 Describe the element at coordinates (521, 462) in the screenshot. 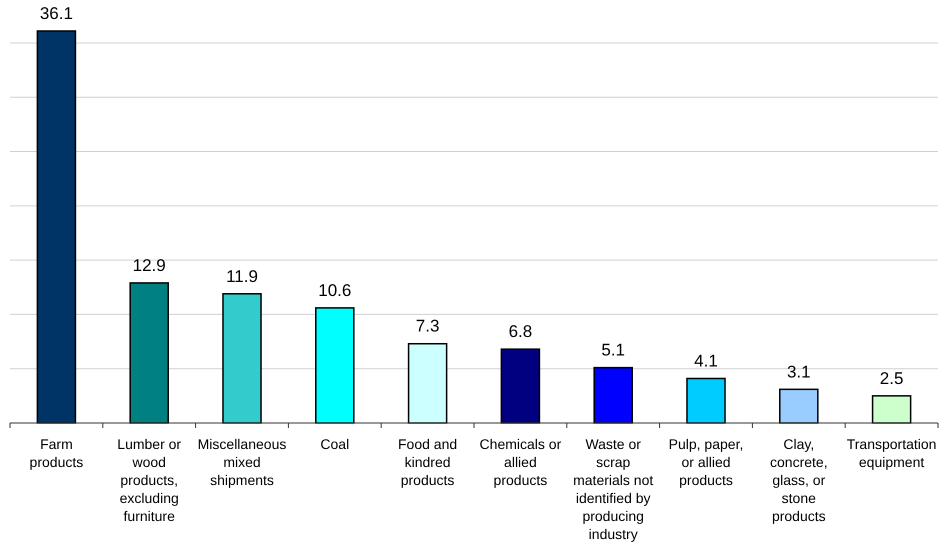

I see `x-tick-label: Chemicals or allied products` at that location.